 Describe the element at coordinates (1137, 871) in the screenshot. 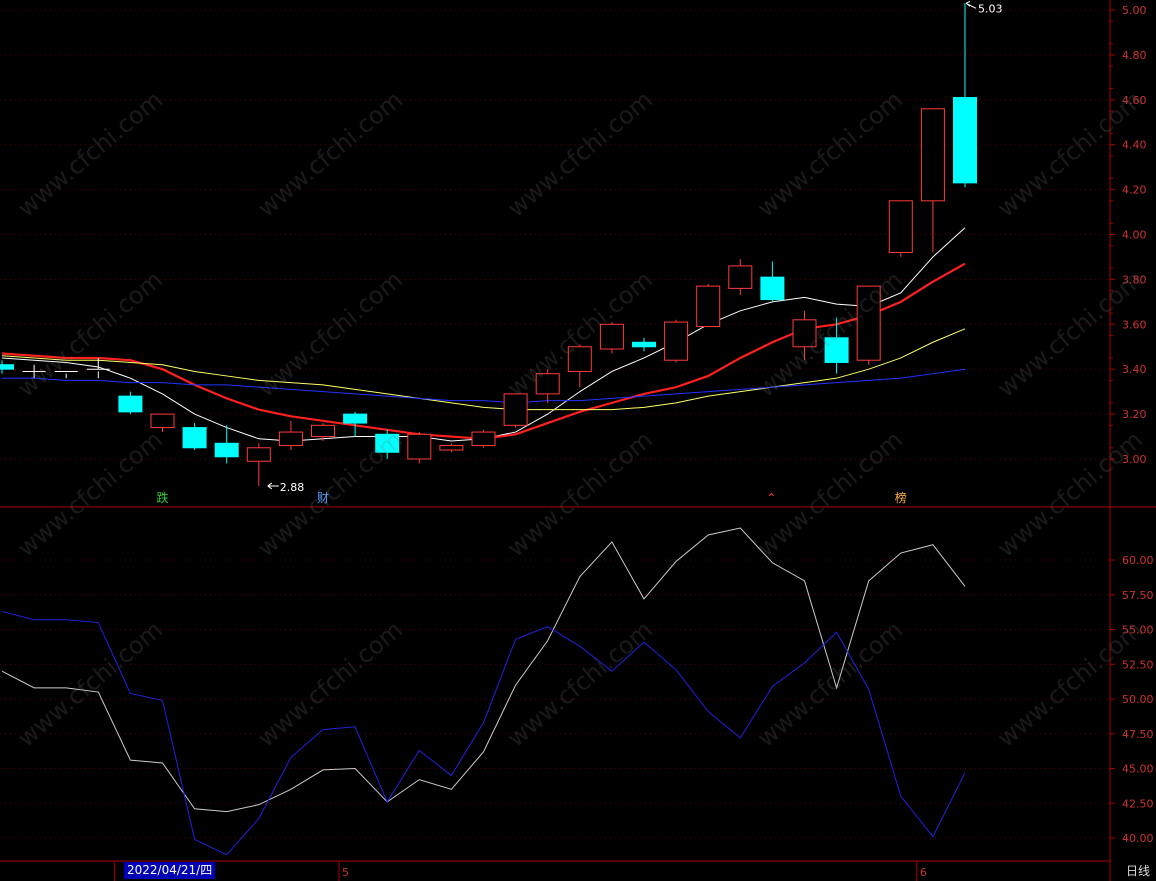

I see `period-selector: 日线` at that location.